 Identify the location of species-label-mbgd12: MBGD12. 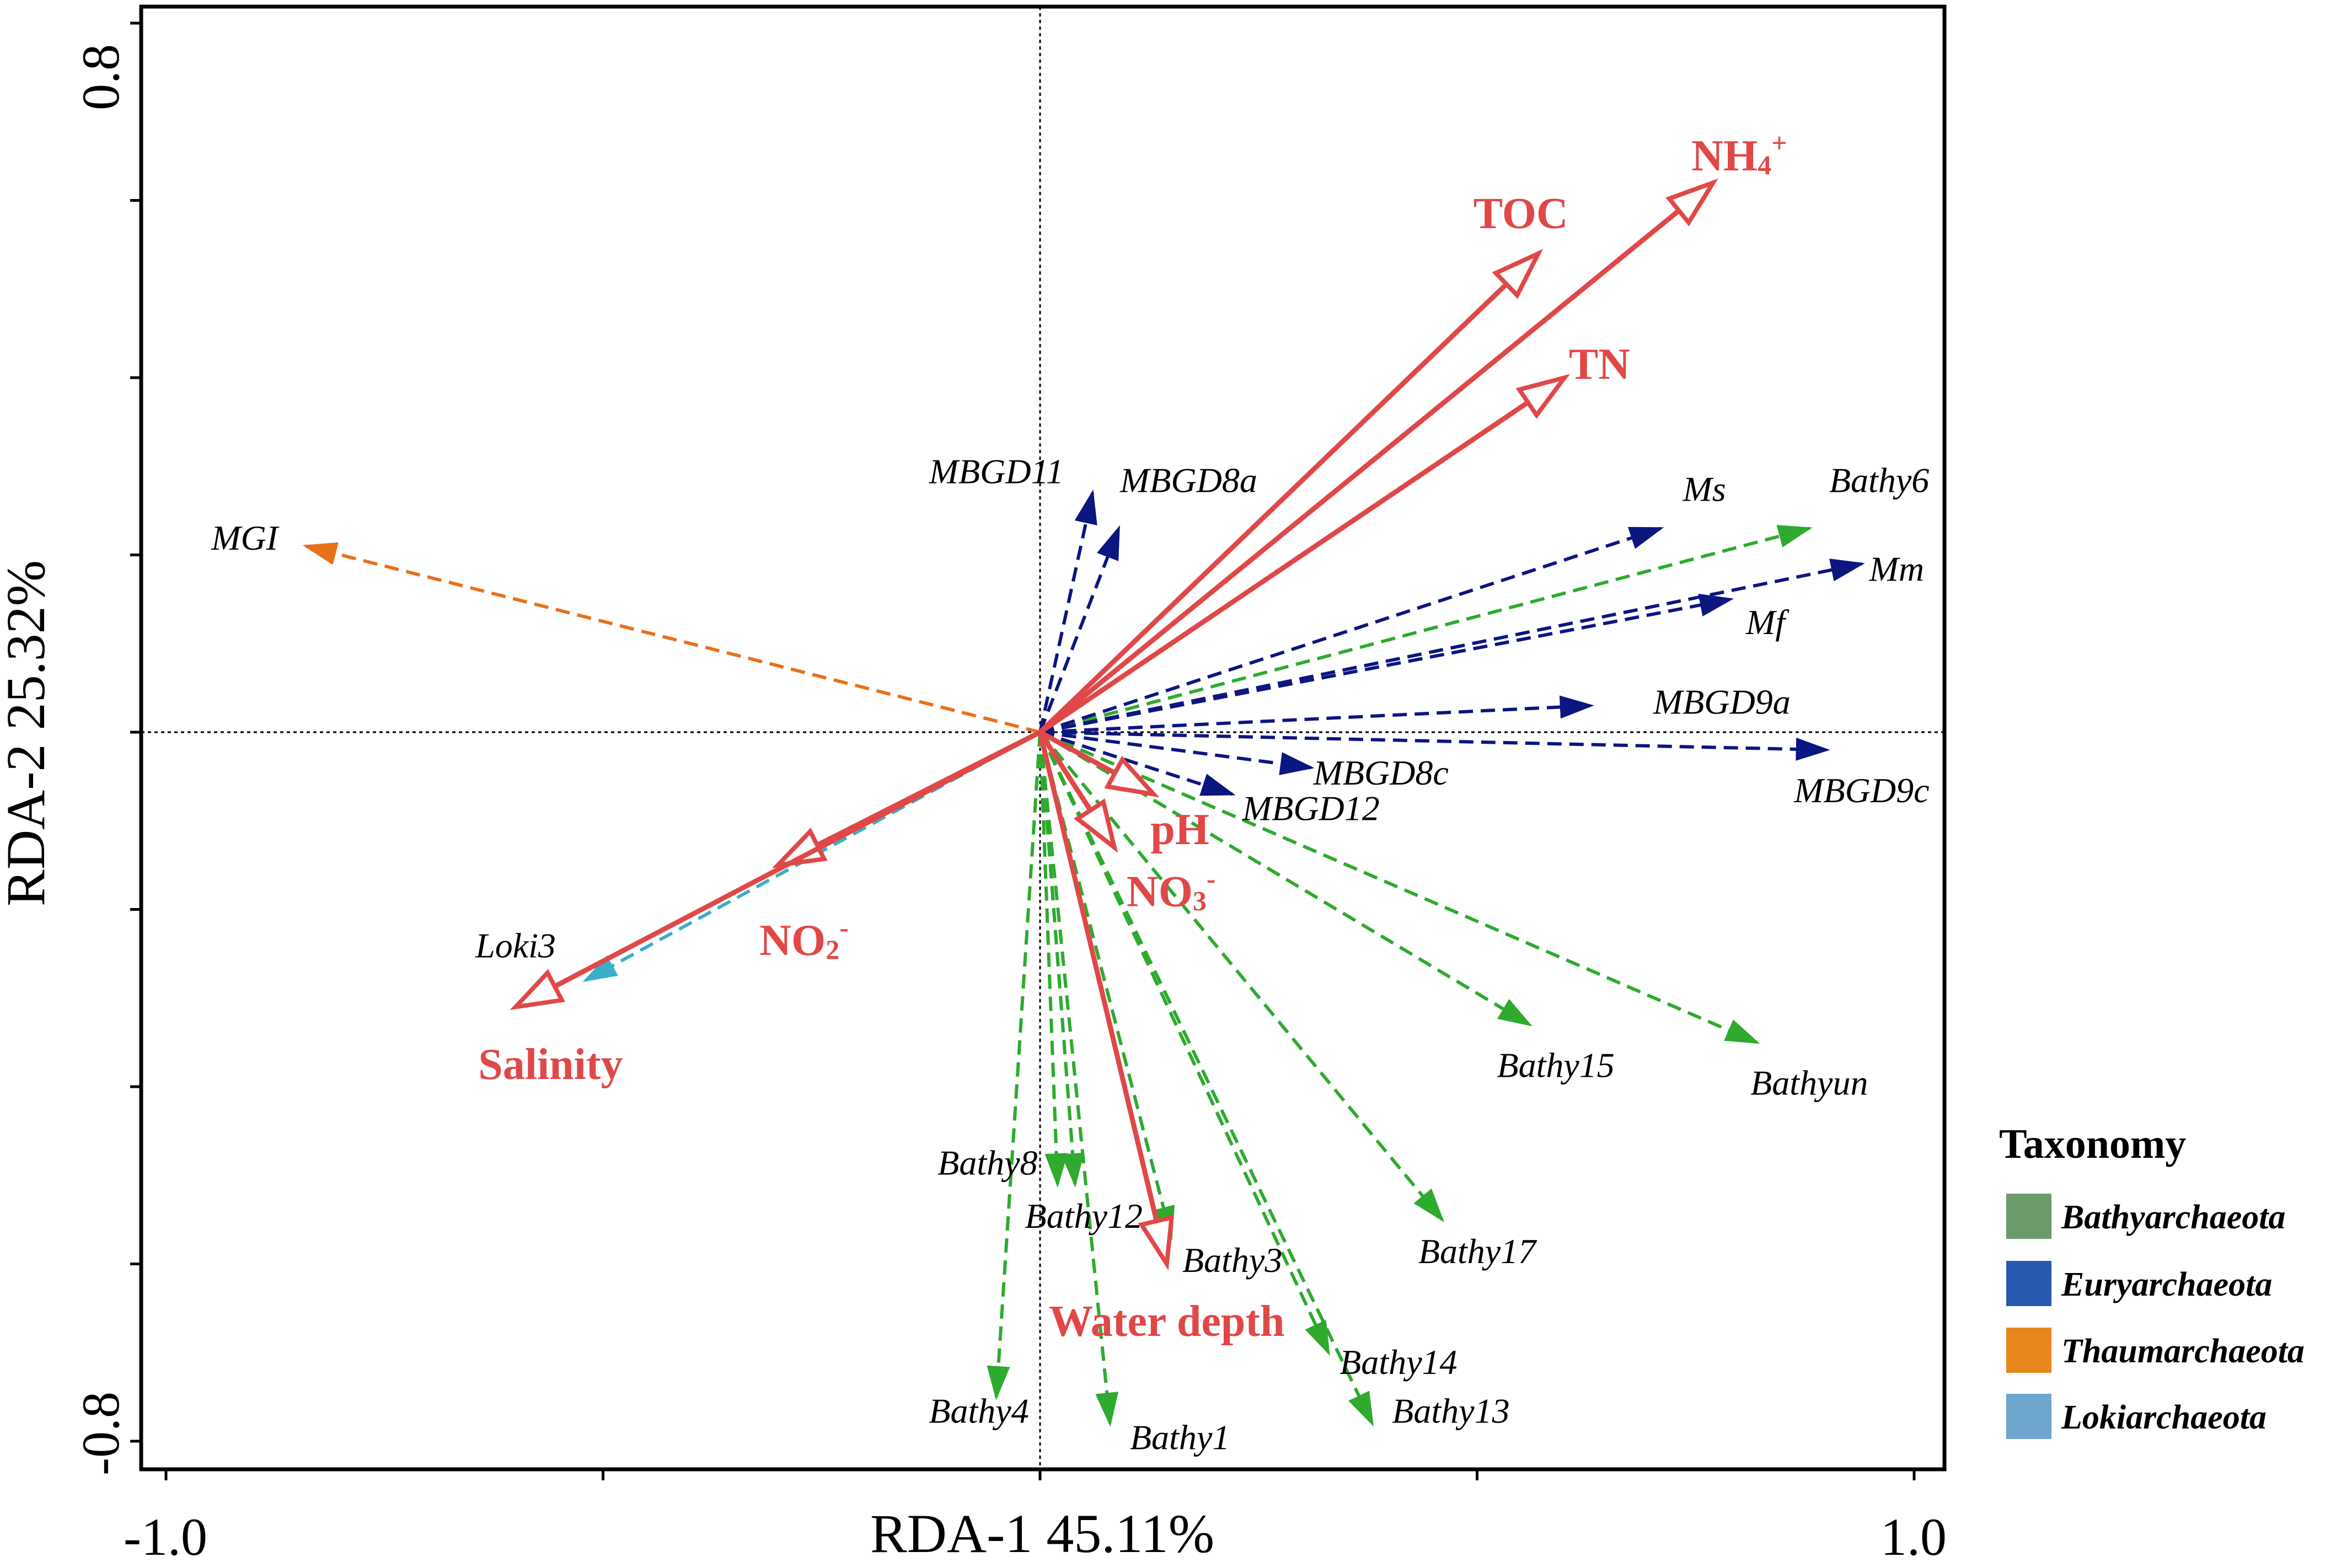
(1311, 808).